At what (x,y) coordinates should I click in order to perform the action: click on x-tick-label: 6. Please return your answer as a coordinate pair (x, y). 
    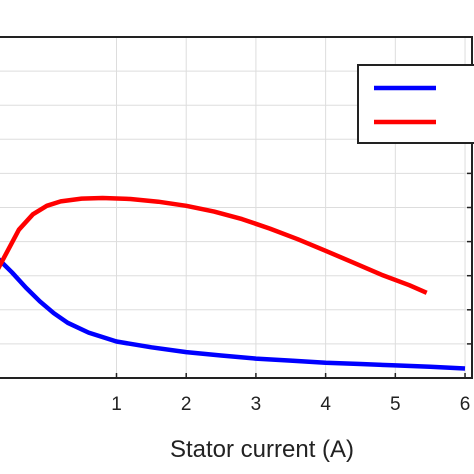
    Looking at the image, I should click on (465, 404).